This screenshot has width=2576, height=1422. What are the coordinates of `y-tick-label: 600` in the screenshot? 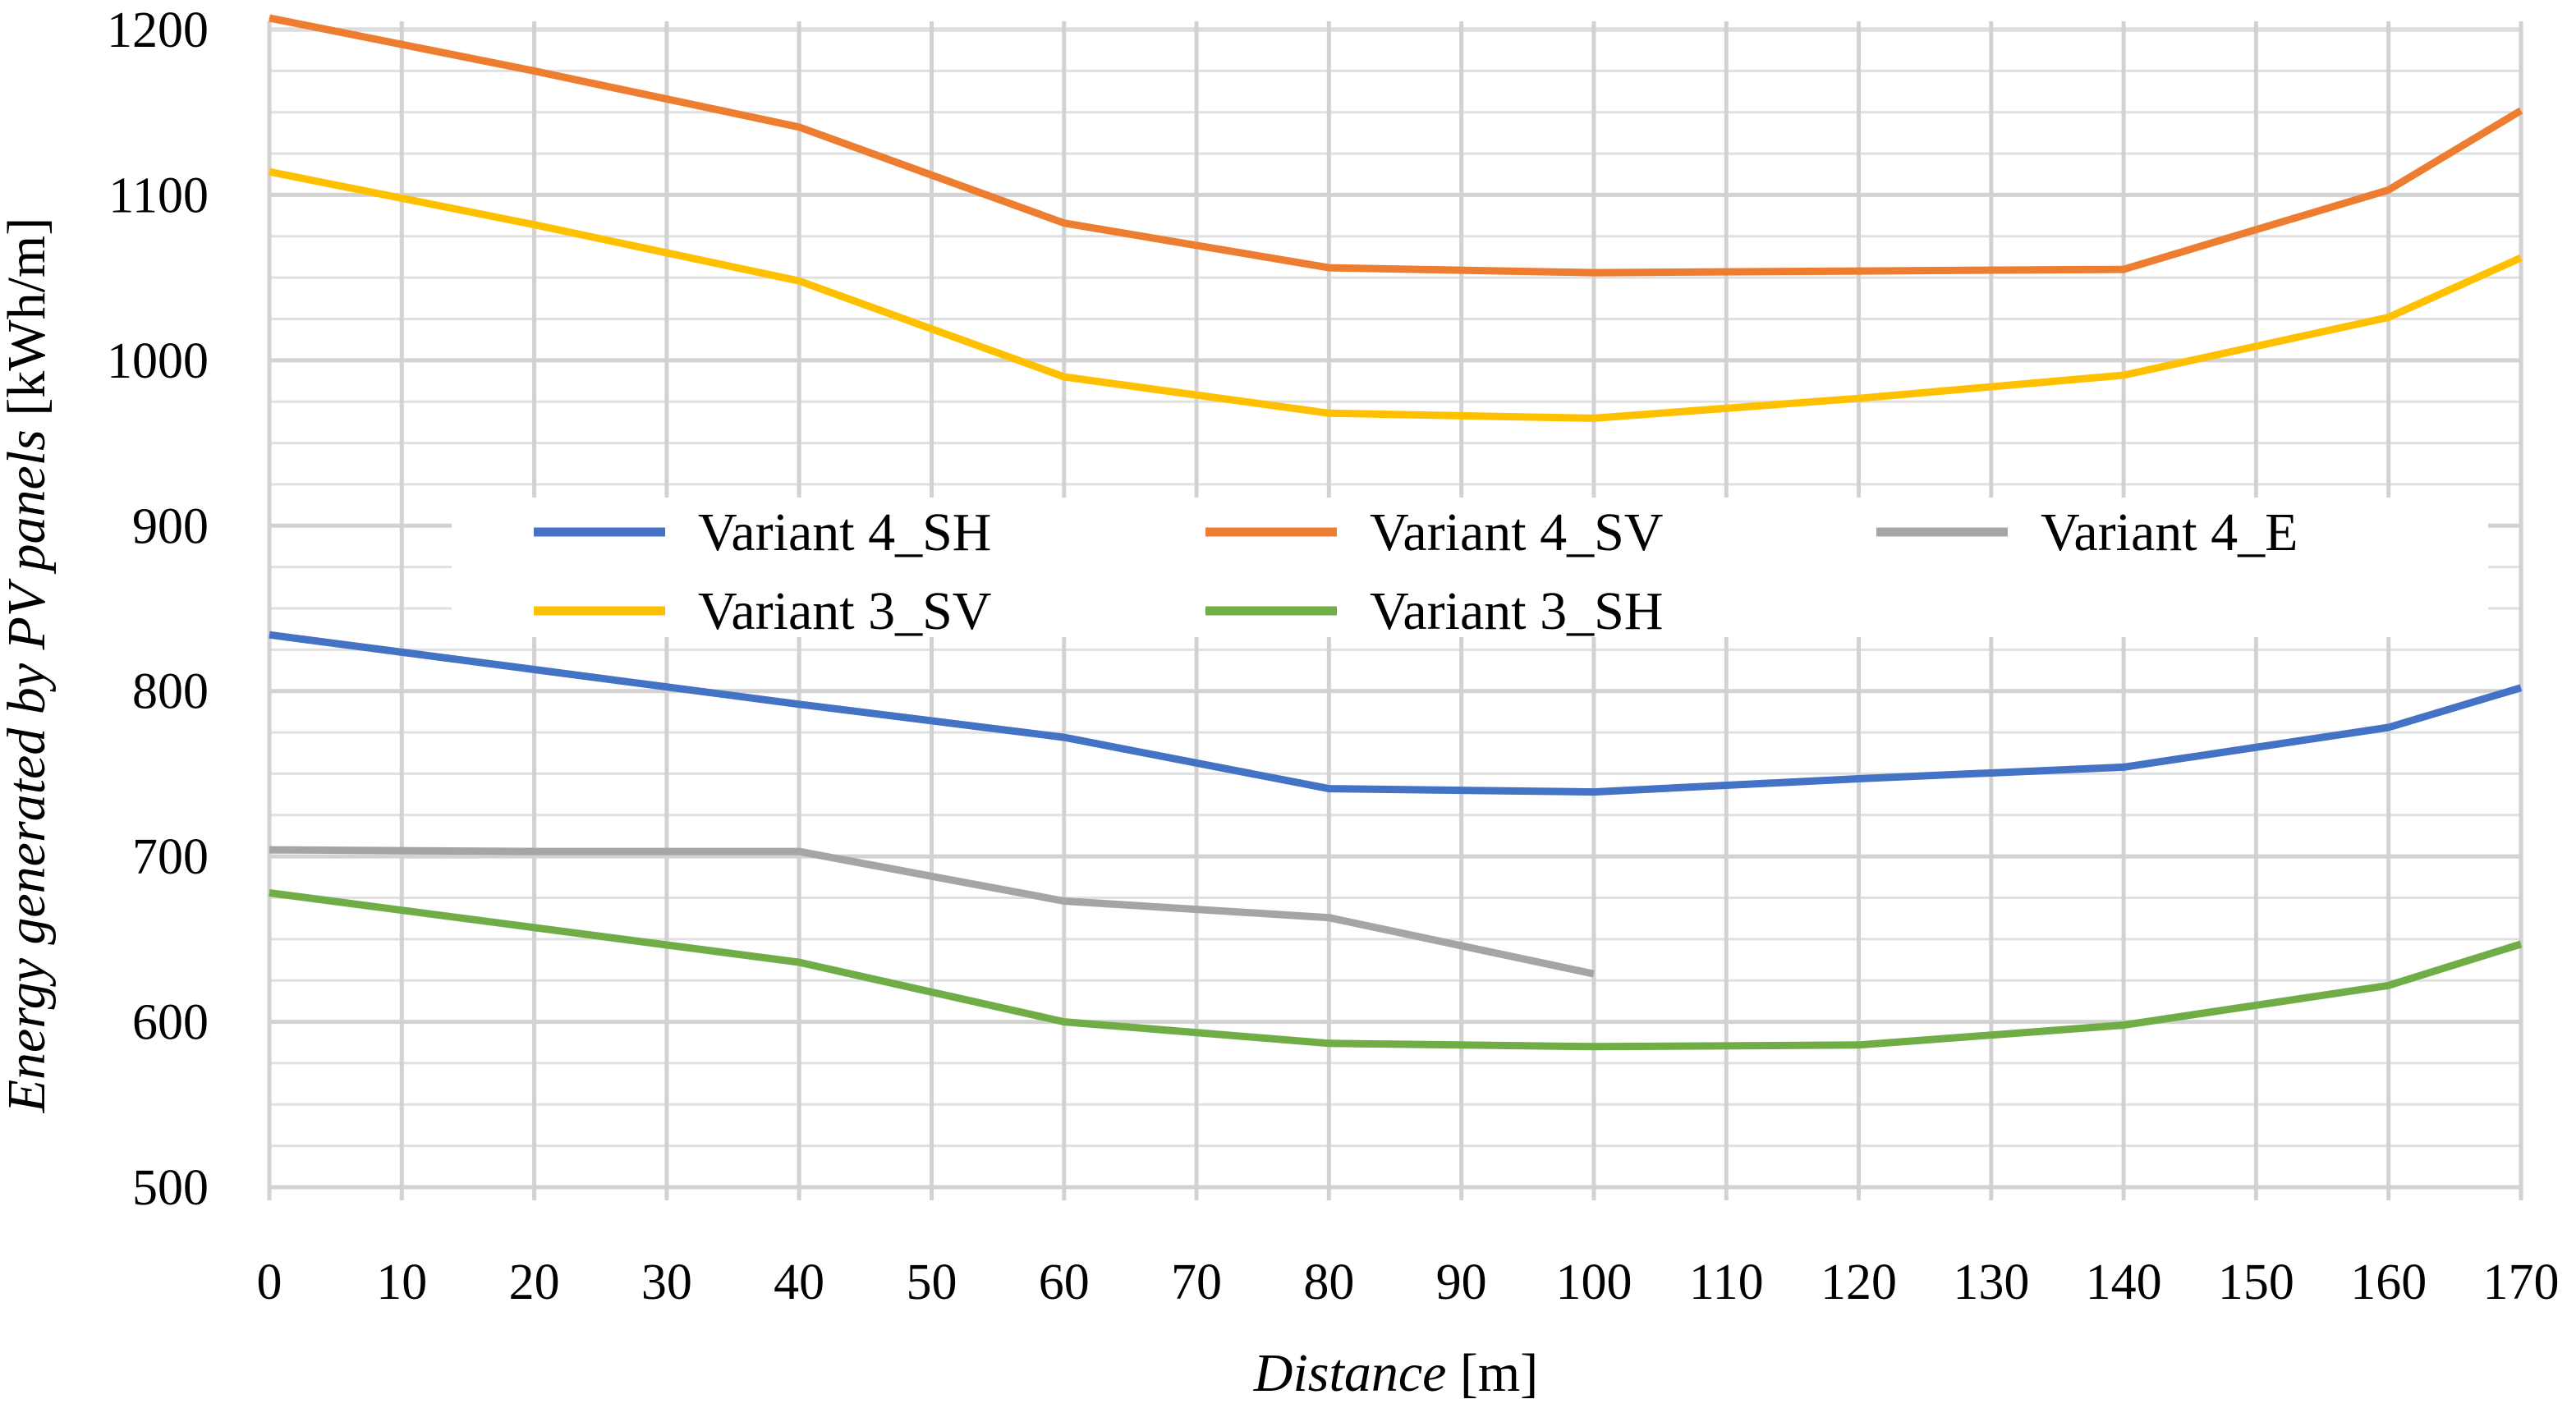 It's located at (170, 1023).